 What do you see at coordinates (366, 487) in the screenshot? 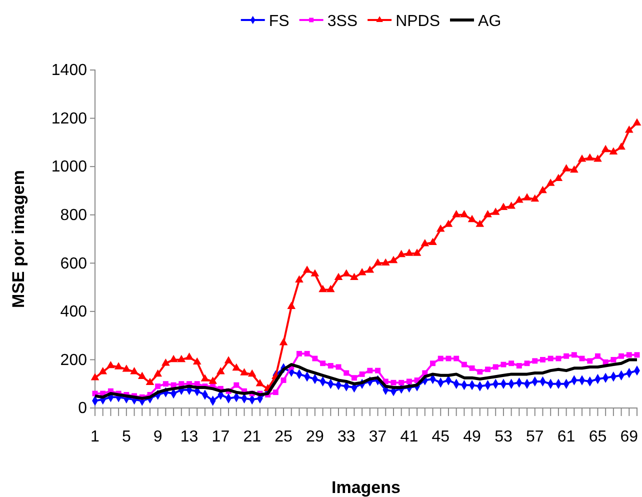
I see `x-axis-title: Imagens` at bounding box center [366, 487].